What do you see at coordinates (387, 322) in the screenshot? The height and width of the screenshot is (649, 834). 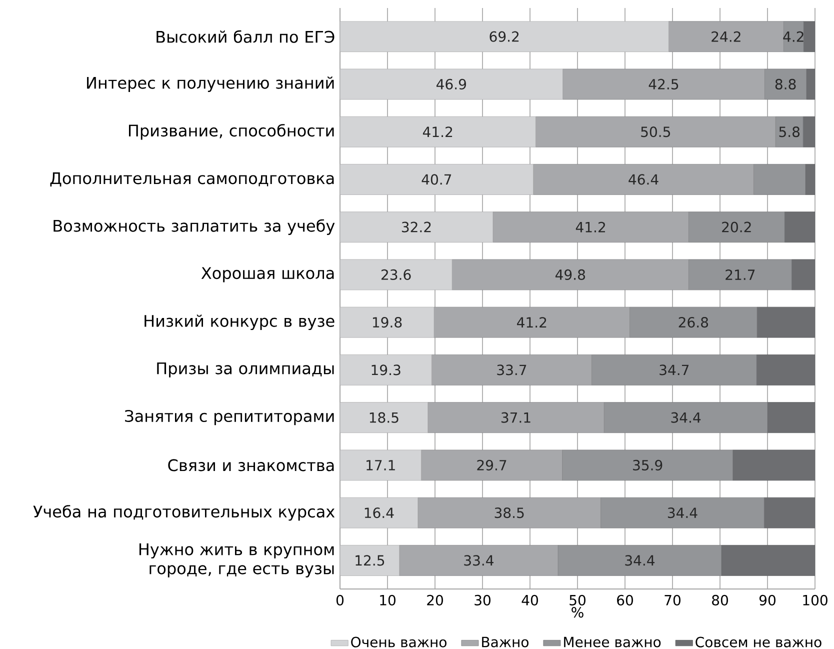 I see `data-label: 19.8` at bounding box center [387, 322].